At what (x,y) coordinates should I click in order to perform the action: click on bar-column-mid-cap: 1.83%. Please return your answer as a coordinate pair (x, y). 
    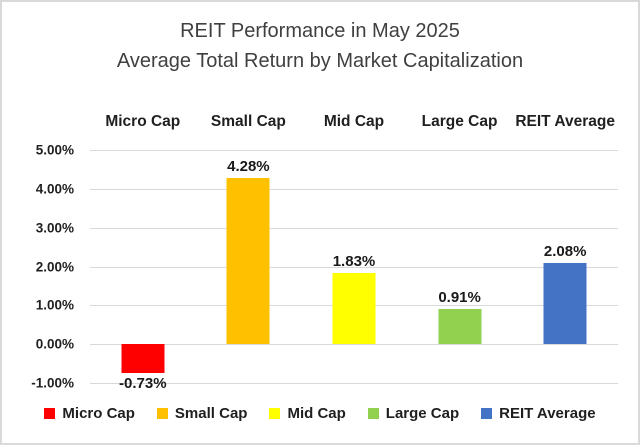
    Looking at the image, I should click on (354, 266).